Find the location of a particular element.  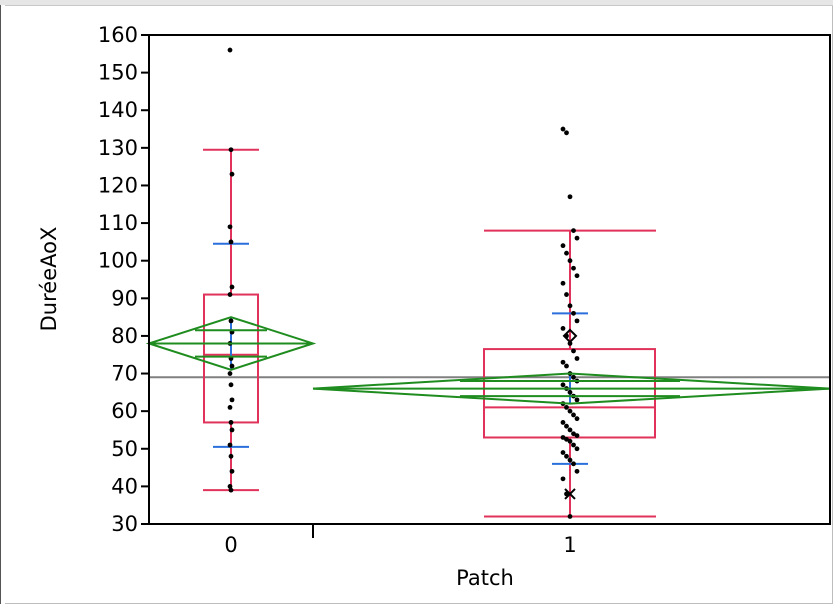

x-tick-label: 1 is located at coordinates (569, 545).